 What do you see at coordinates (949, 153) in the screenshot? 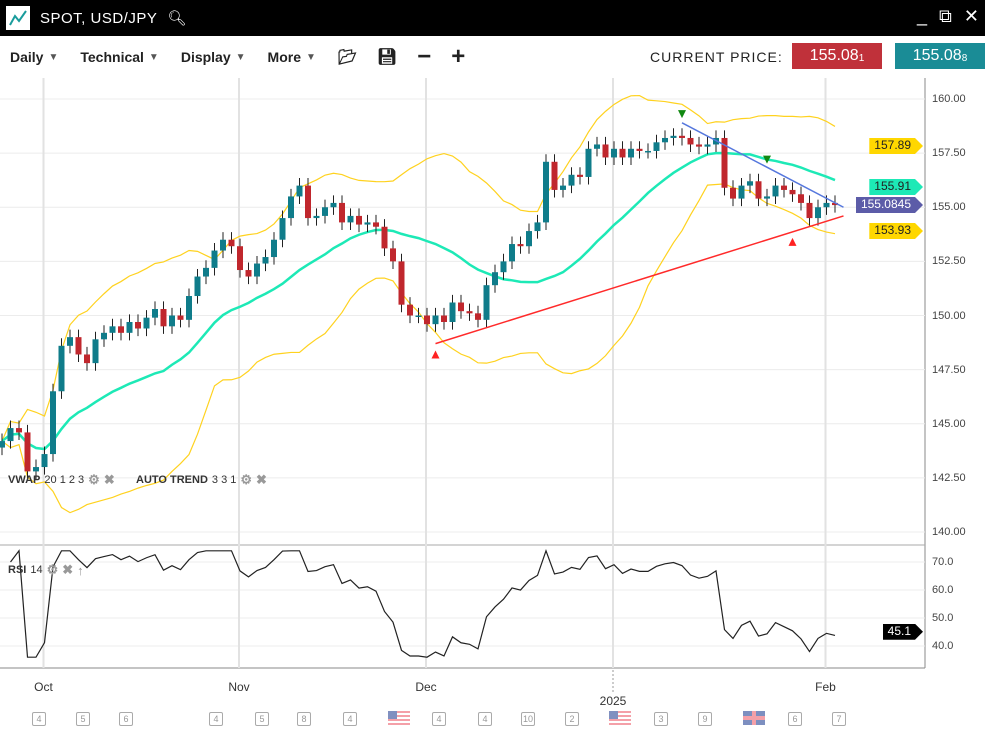
I see `y-tick-label: 157.50` at bounding box center [949, 153].